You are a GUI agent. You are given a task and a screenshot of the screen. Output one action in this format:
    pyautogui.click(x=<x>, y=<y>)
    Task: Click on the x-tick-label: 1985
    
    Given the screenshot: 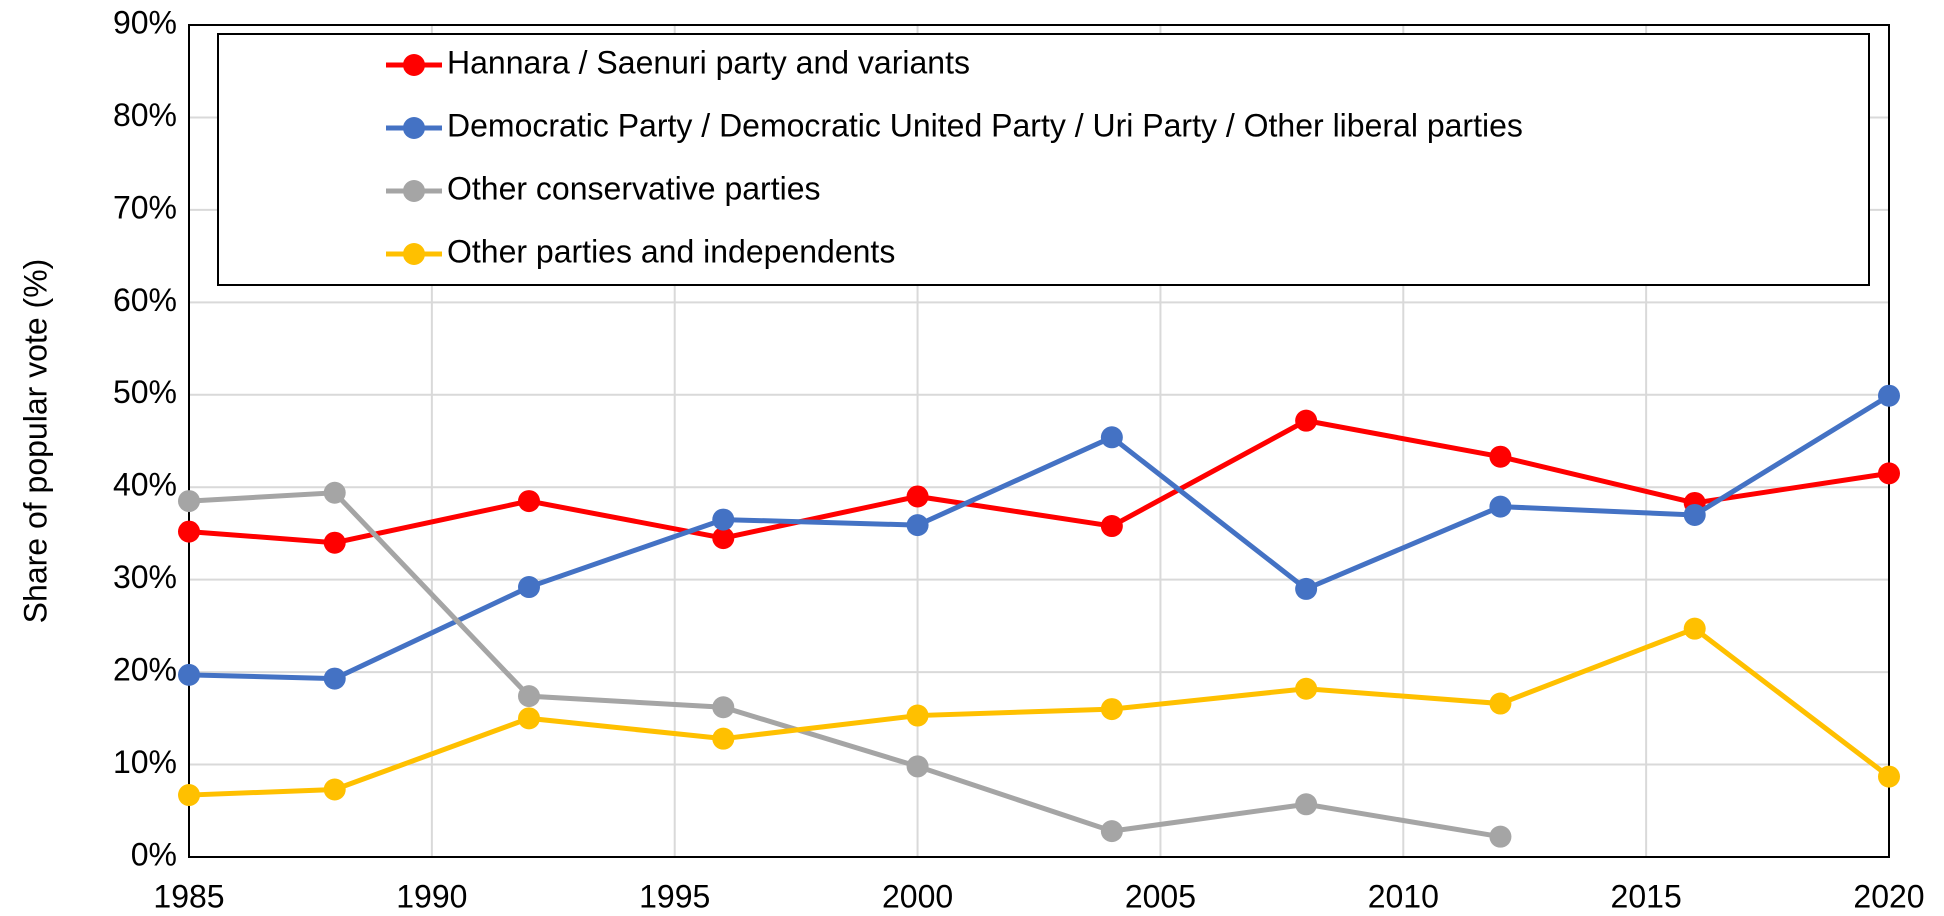 What is the action you would take?
    pyautogui.click(x=188, y=896)
    